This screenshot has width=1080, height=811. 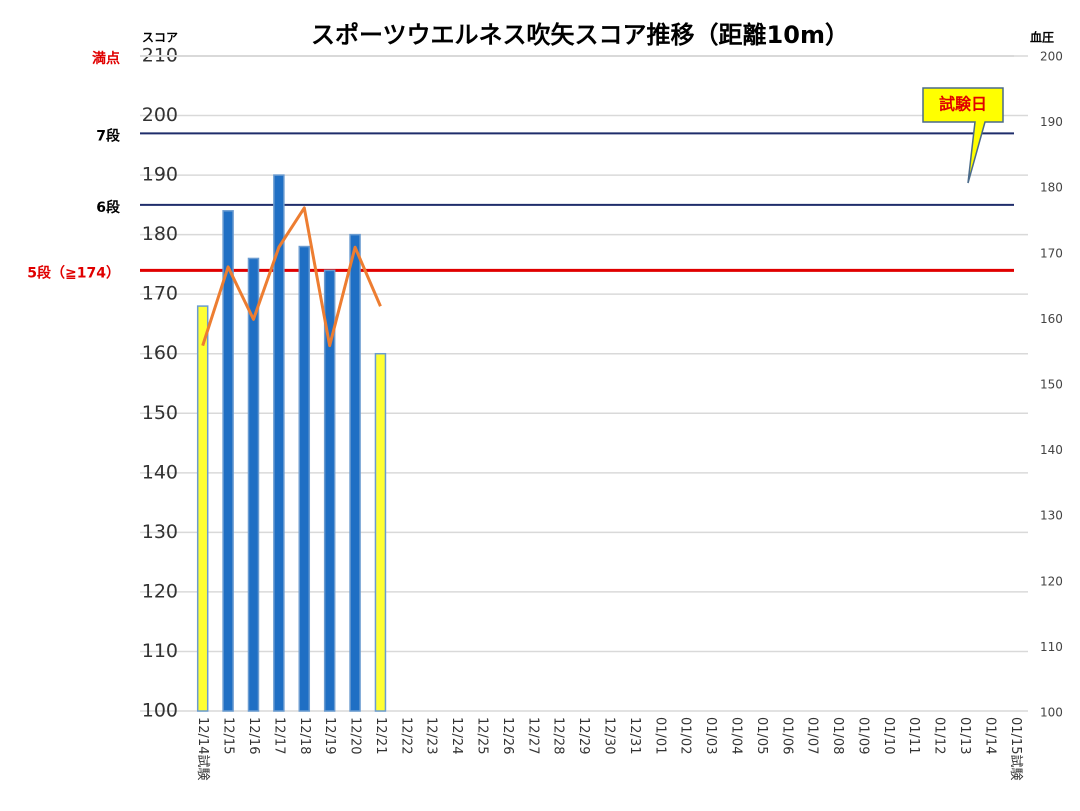 What do you see at coordinates (160, 294) in the screenshot?
I see `y-tick-label: 170` at bounding box center [160, 294].